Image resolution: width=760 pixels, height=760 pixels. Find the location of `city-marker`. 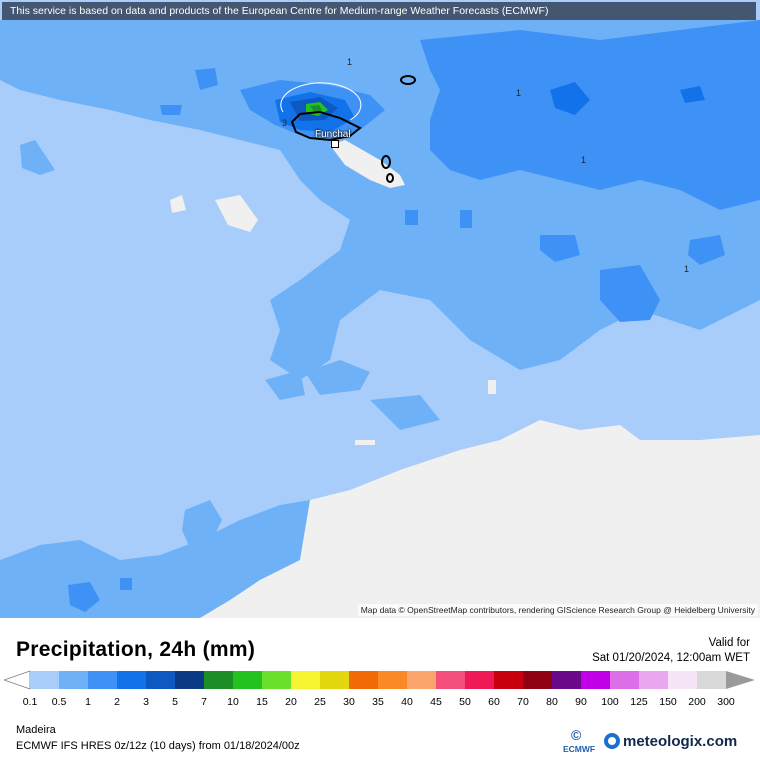

city-marker is located at coordinates (335, 144).